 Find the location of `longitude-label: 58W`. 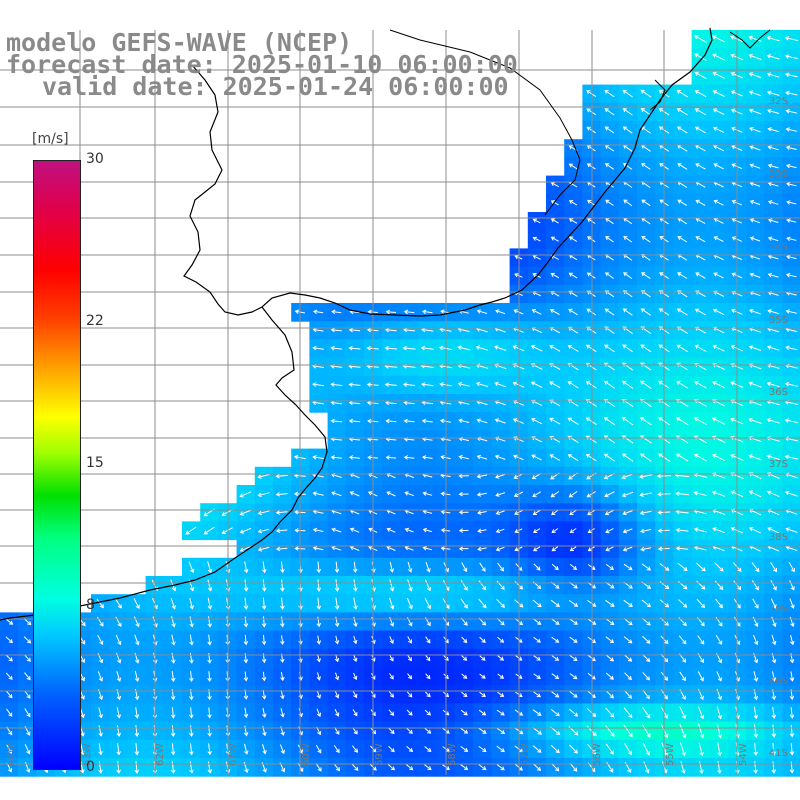

longitude-label: 58W is located at coordinates (452, 754).